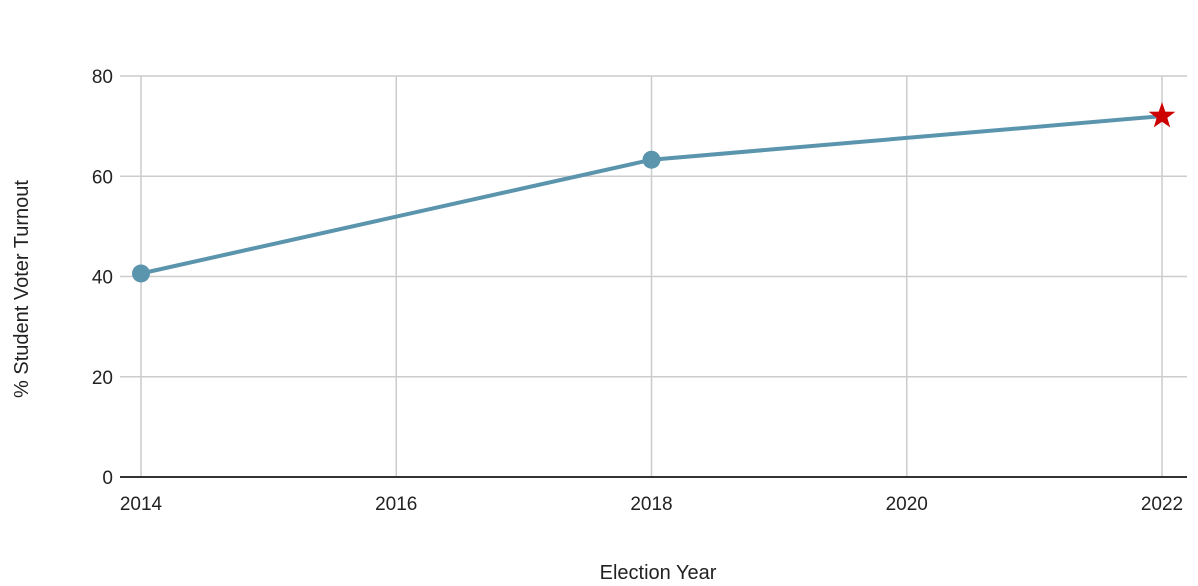 This screenshot has width=1198, height=586. Describe the element at coordinates (22, 289) in the screenshot. I see `y-axis-title: % Student Voter Turnout` at that location.